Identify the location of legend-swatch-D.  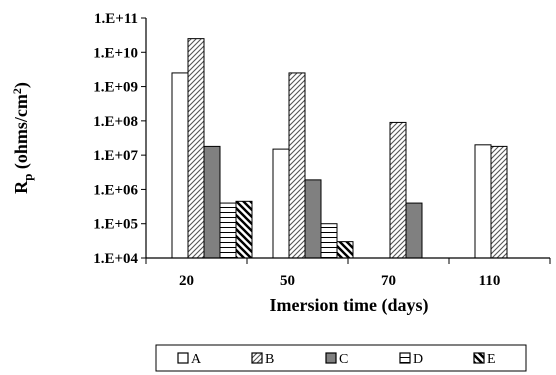
(405, 358).